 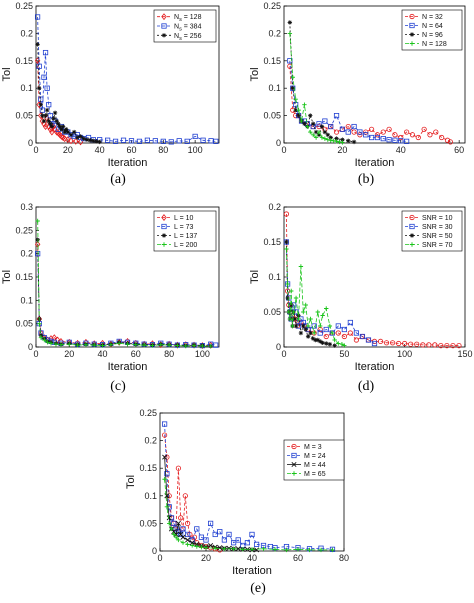 I want to click on y-tick-label: 0.2, so click(x=274, y=33).